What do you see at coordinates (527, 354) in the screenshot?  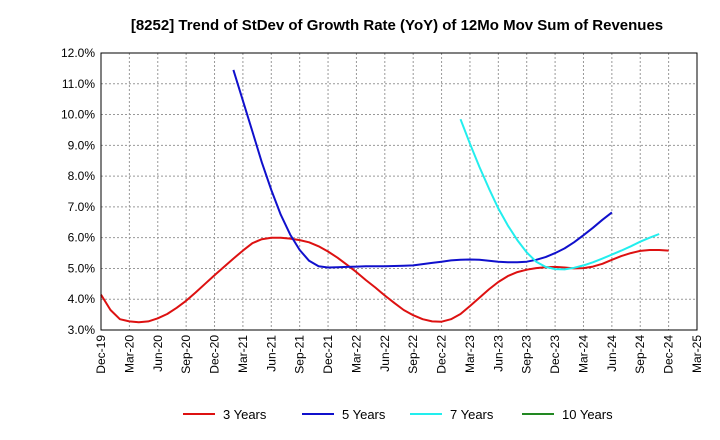 I see `x-tick-label: Sep-23` at bounding box center [527, 354].